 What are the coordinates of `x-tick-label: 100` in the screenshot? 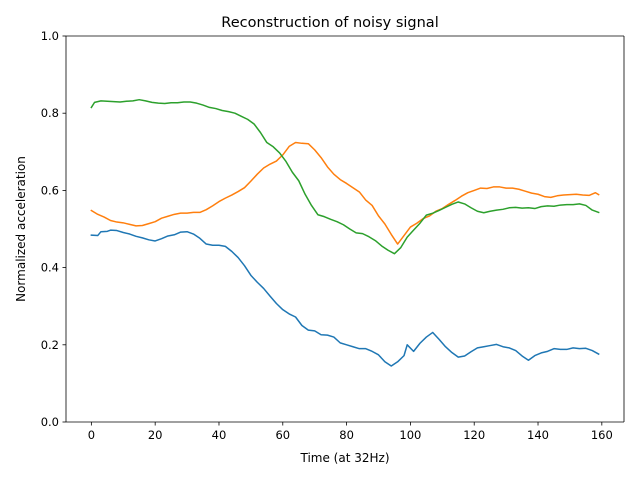 It's located at (410, 435).